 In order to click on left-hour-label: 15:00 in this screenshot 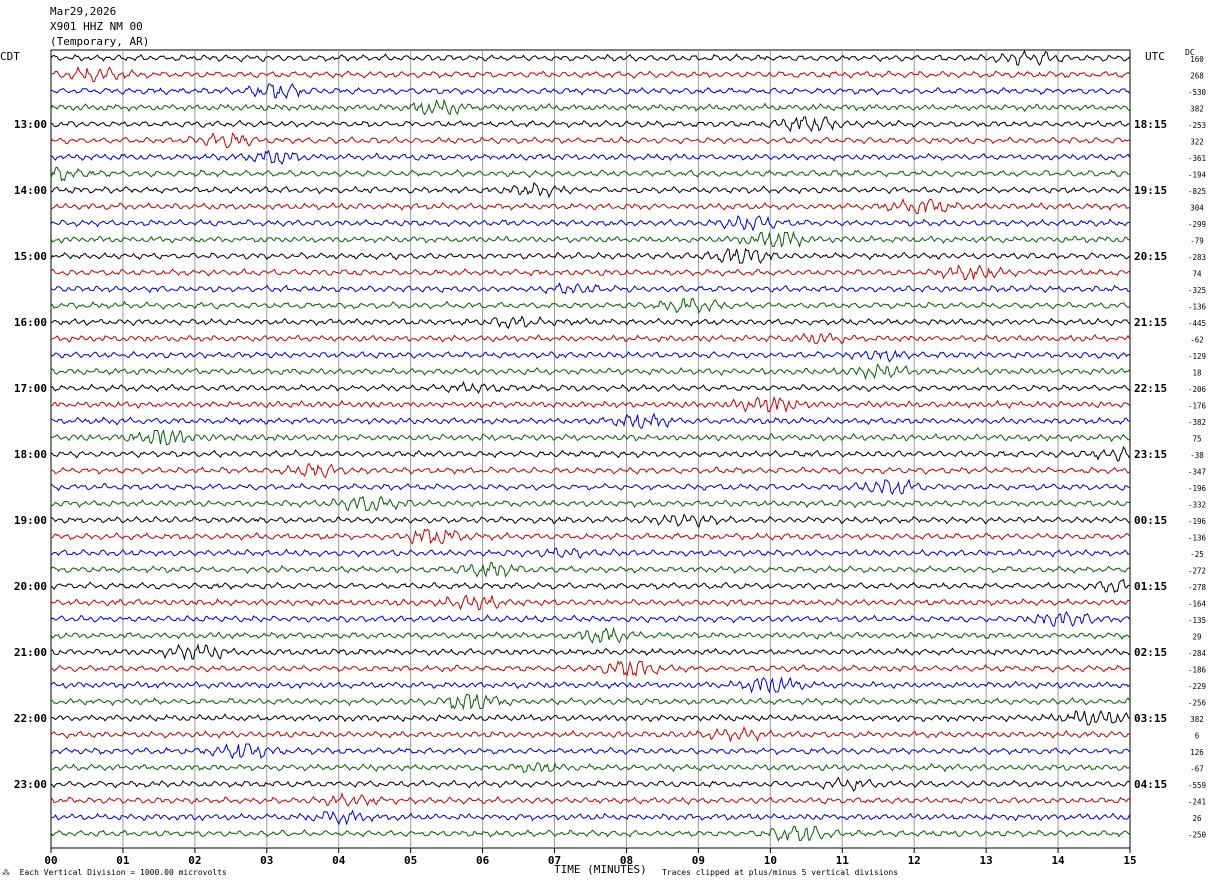, I will do `click(30, 256)`.